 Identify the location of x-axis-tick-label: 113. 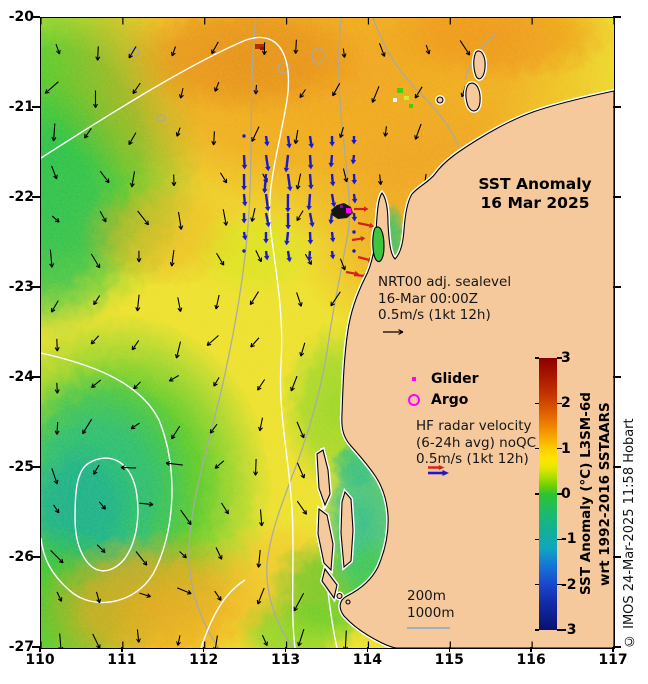
(285, 660).